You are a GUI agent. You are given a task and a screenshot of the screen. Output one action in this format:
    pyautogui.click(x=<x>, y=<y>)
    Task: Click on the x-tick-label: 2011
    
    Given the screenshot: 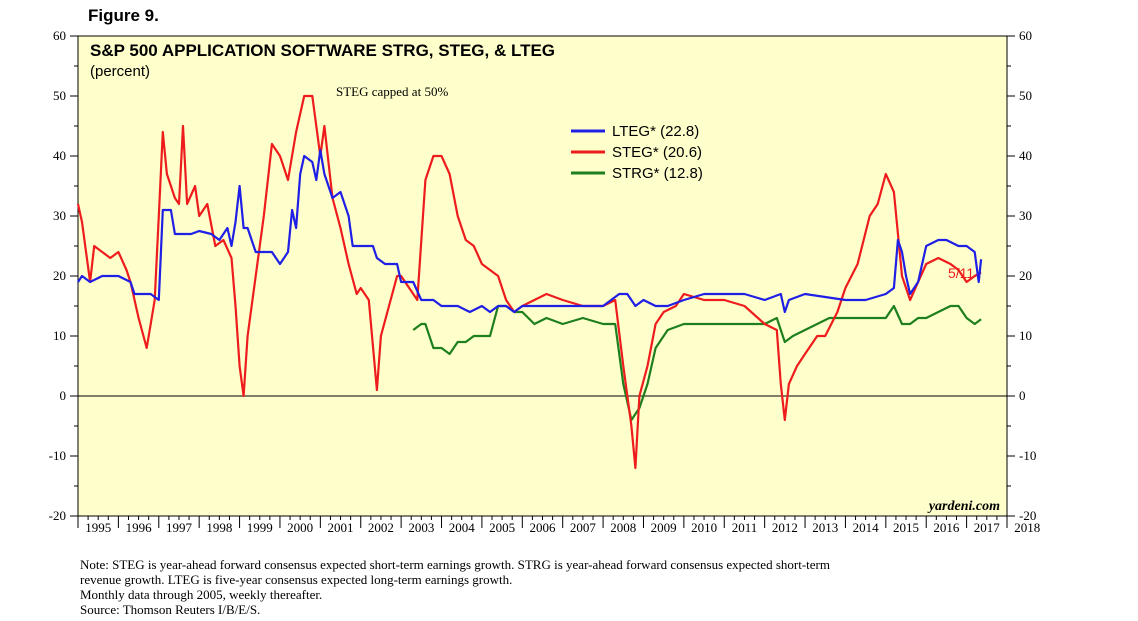 What is the action you would take?
    pyautogui.click(x=745, y=527)
    